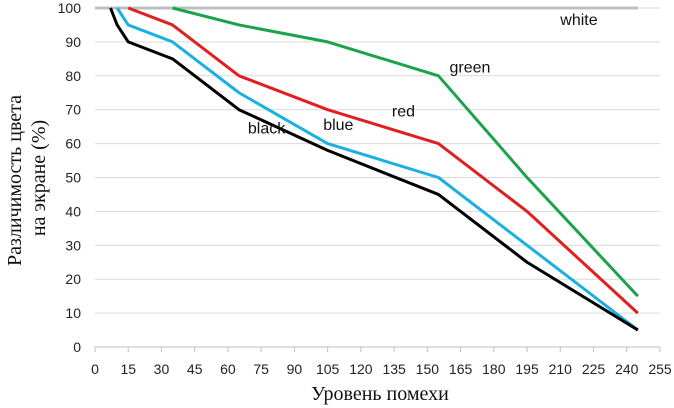 The height and width of the screenshot is (408, 674). What do you see at coordinates (494, 369) in the screenshot?
I see `x-tick-label: 180` at bounding box center [494, 369].